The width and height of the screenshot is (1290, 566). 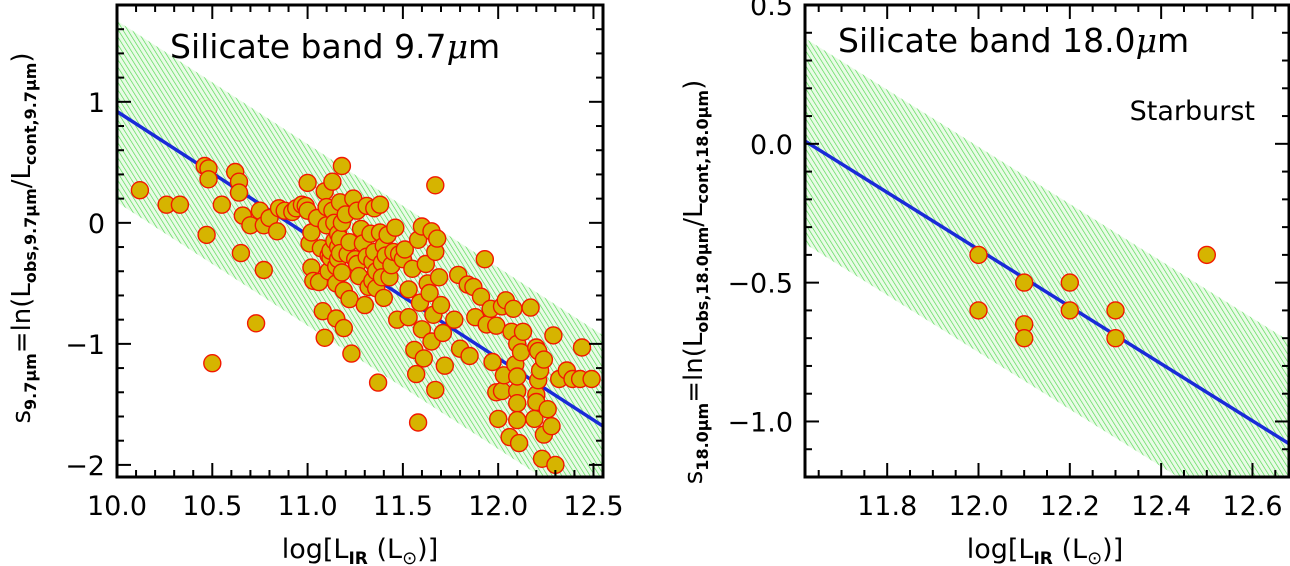 I want to click on right-x-tick-label: 12.4, so click(x=1161, y=506).